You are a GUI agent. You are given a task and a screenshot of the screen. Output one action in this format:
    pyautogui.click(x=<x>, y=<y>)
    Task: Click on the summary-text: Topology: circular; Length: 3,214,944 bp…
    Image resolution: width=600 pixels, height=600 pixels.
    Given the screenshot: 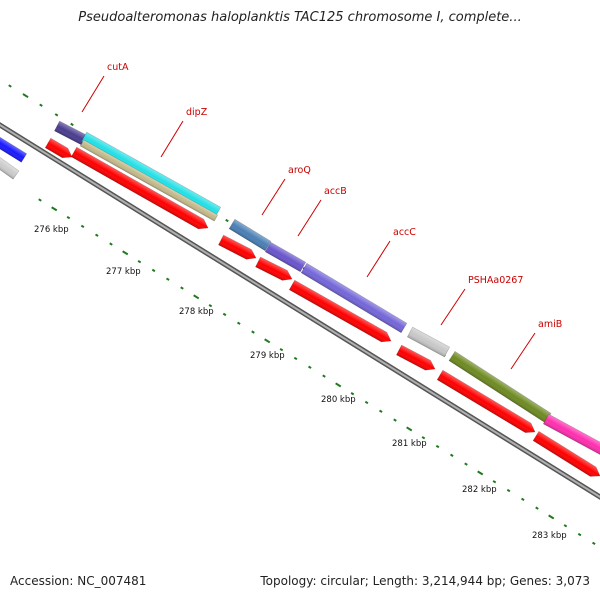 What is the action you would take?
    pyautogui.click(x=425, y=581)
    